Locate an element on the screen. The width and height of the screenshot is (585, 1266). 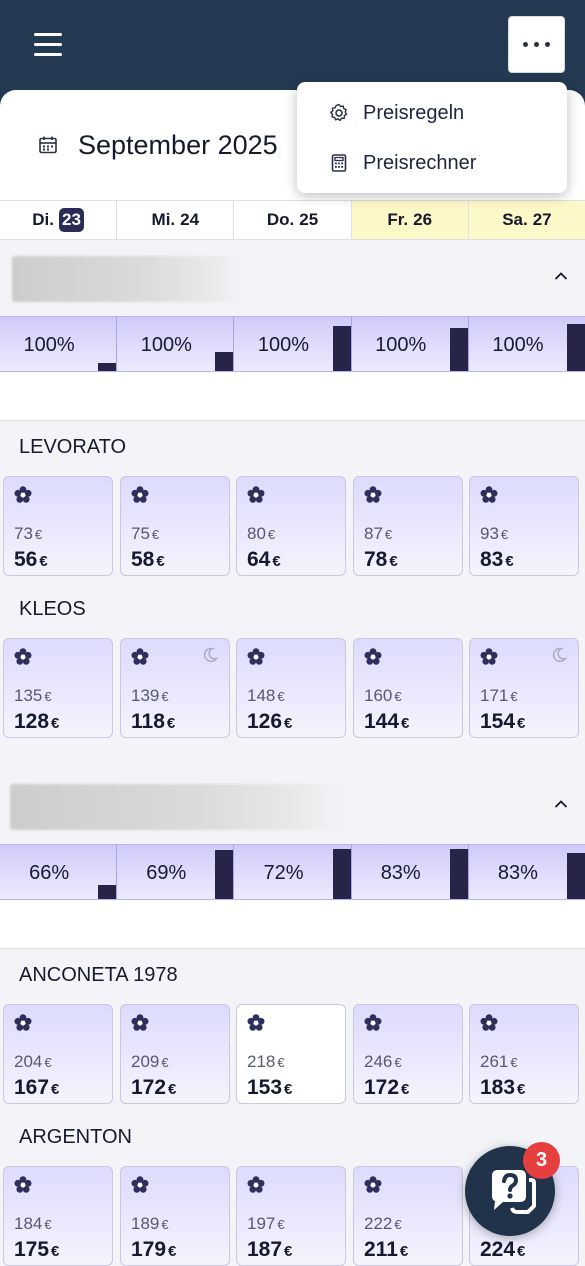
day-number: 25 is located at coordinates (309, 219).